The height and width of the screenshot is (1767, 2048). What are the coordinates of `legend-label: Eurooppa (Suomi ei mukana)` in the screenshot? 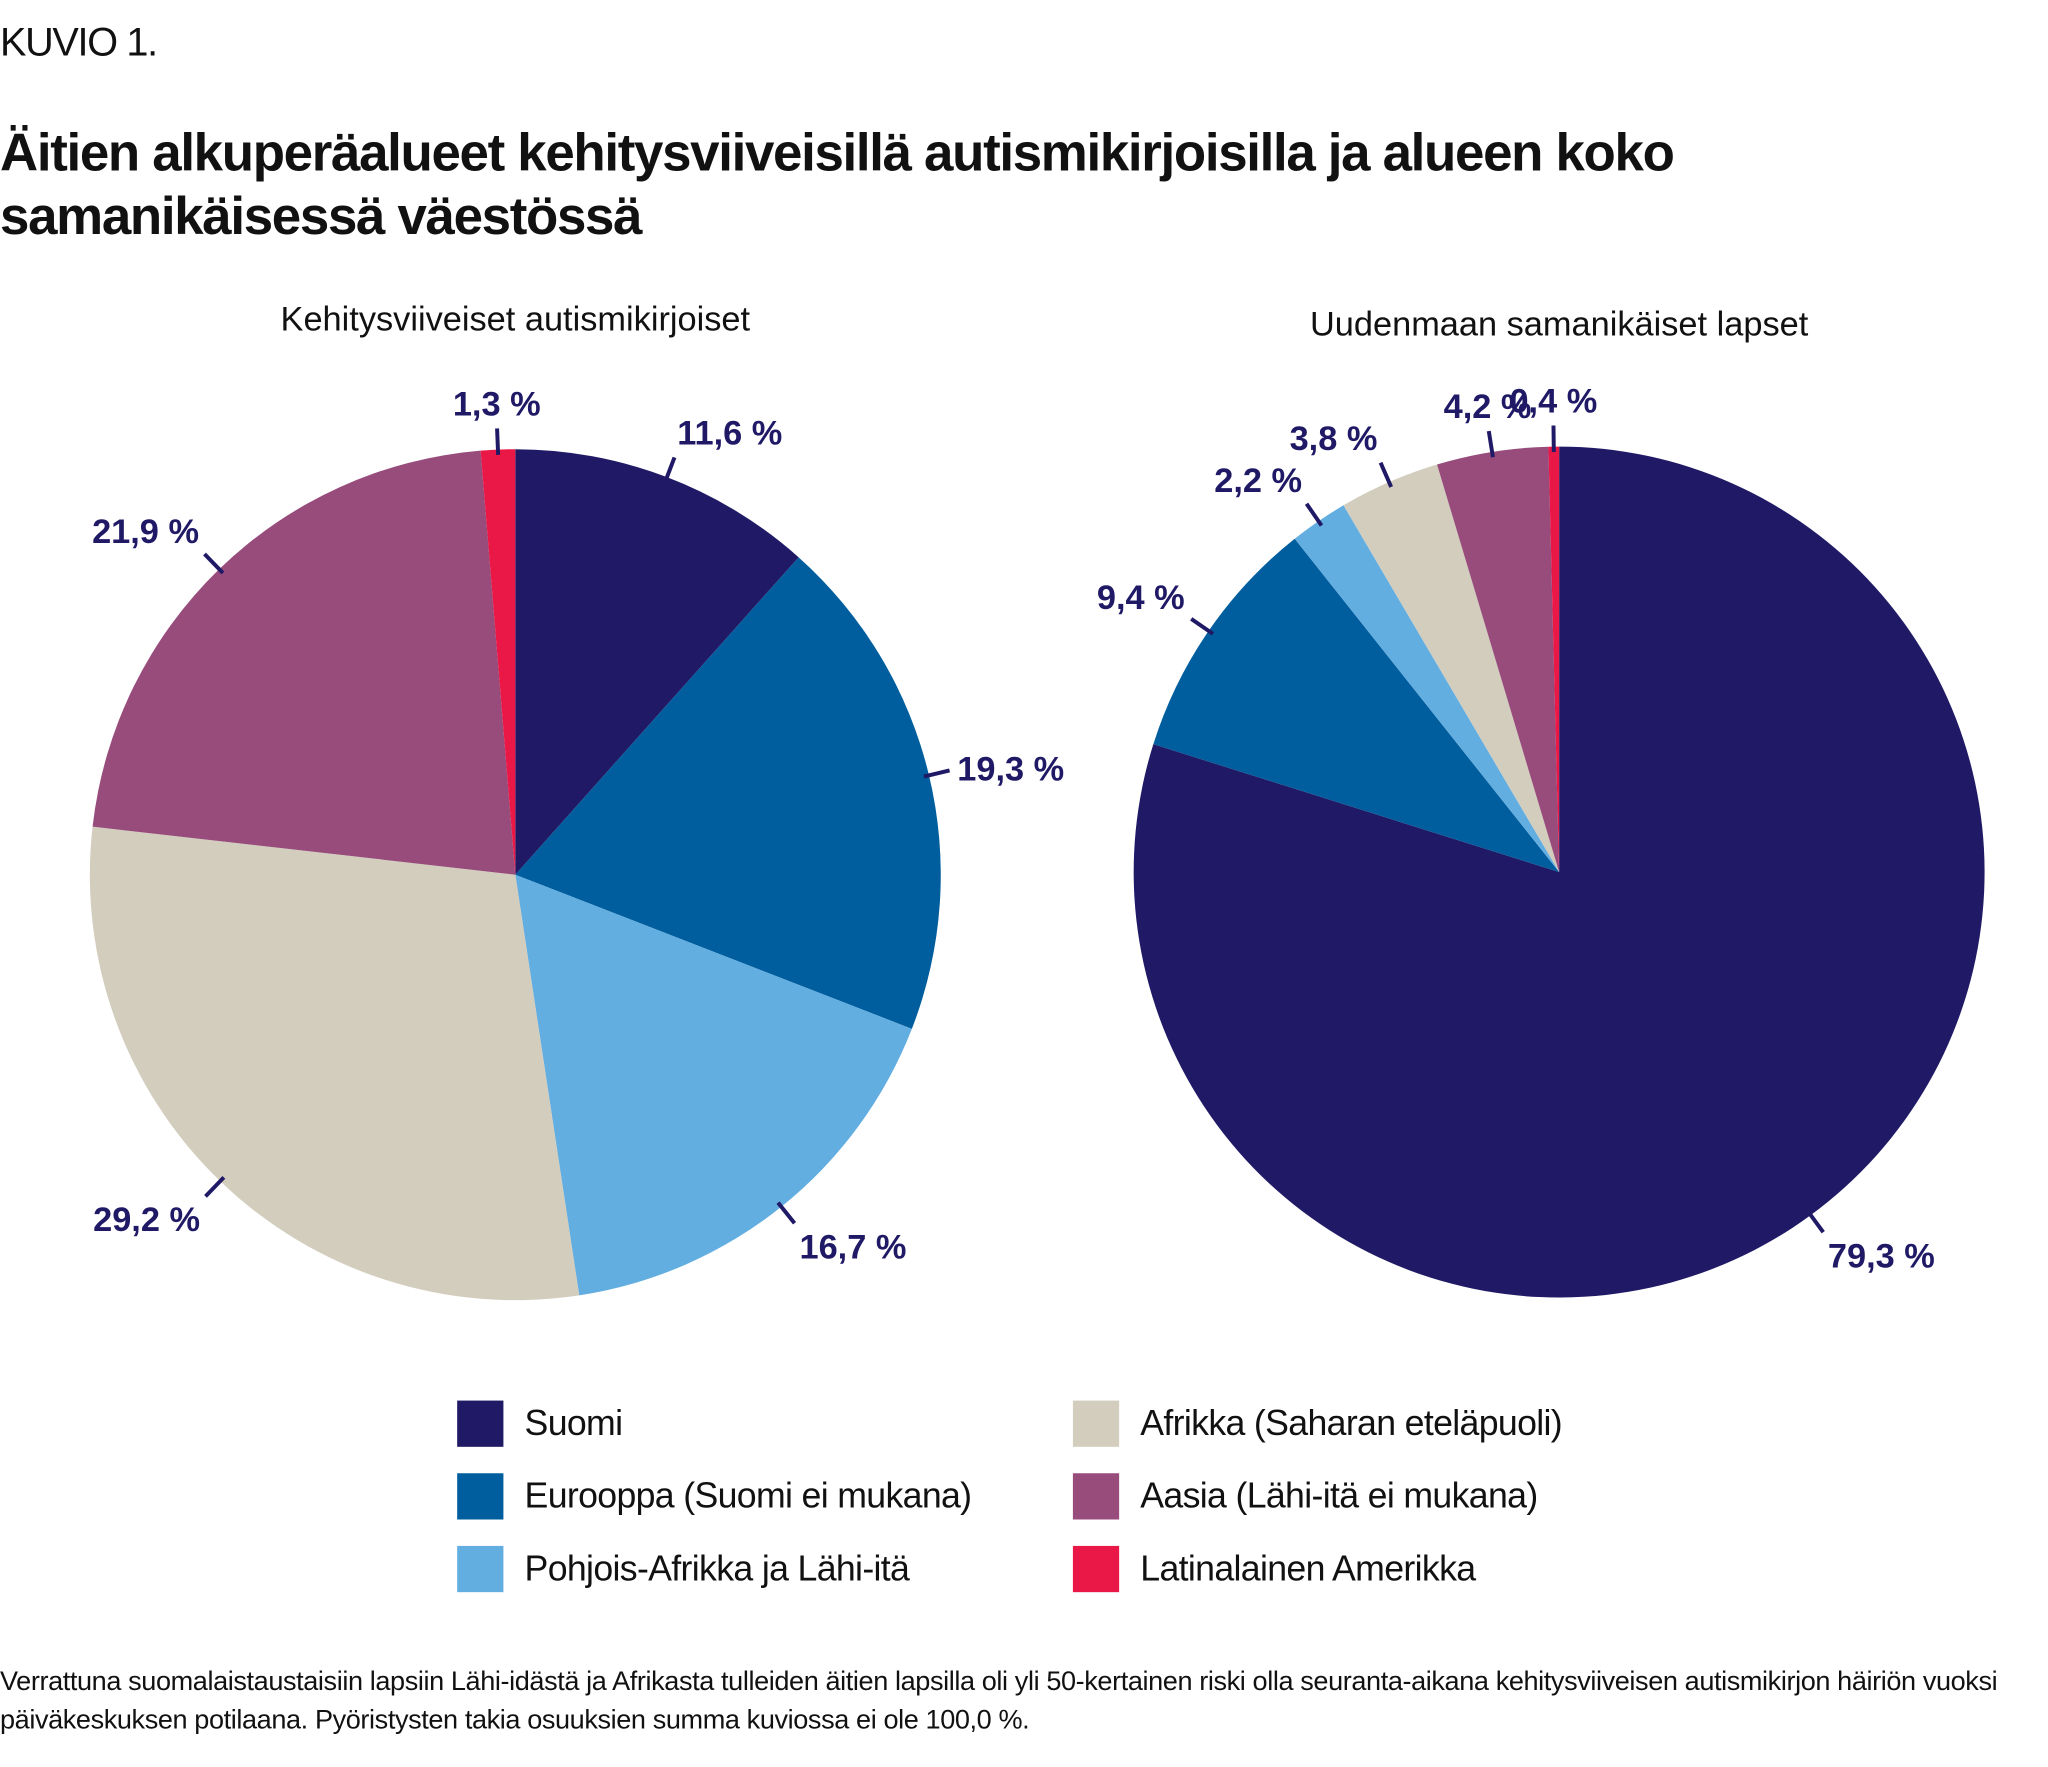 It's located at (748, 1495).